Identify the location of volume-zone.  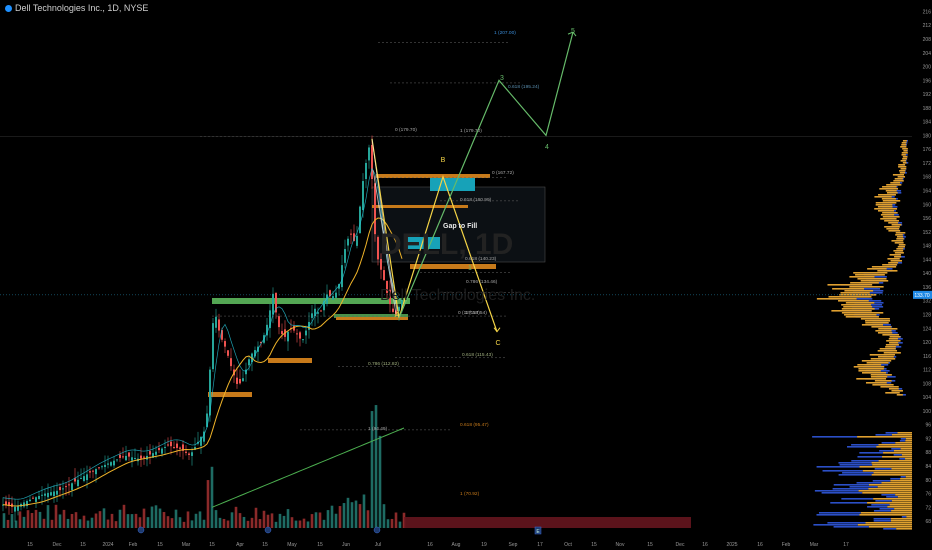
(547, 522).